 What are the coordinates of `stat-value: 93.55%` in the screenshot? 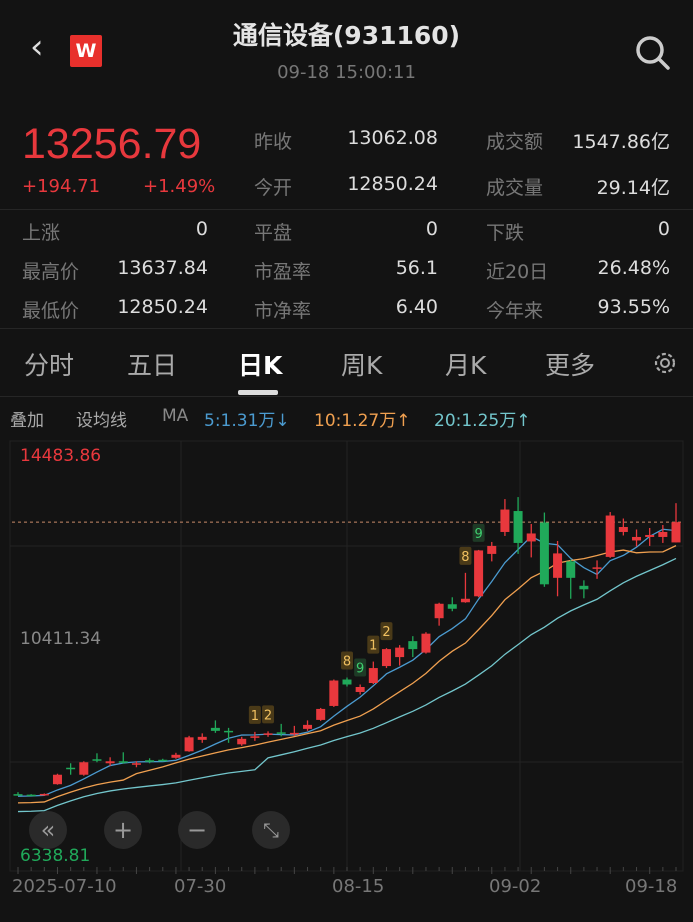 It's located at (633, 307).